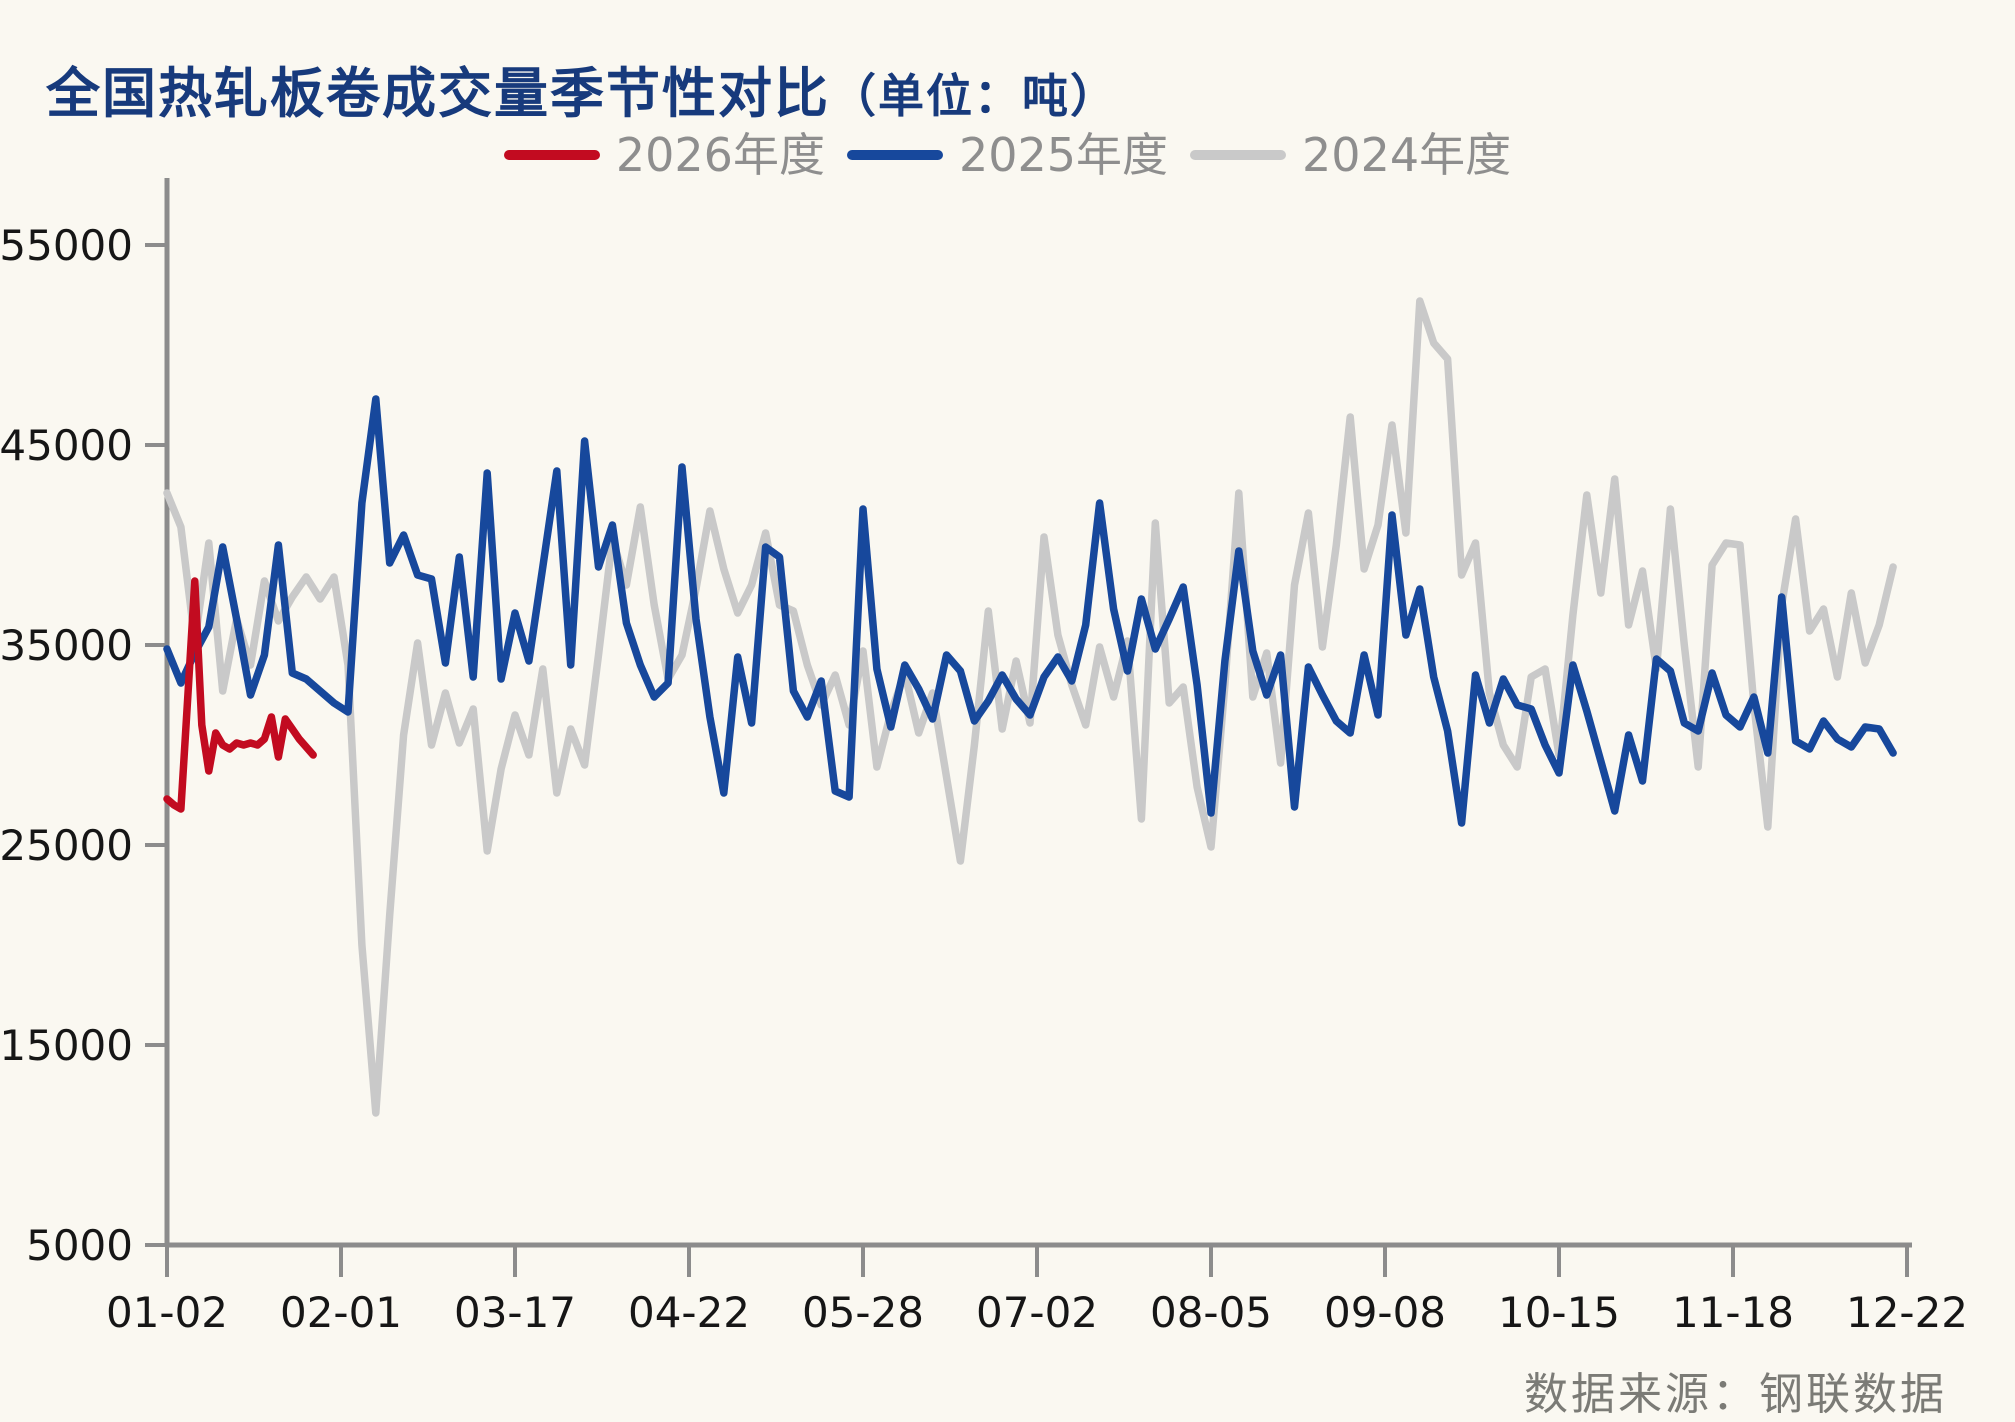 Image resolution: width=2015 pixels, height=1422 pixels. What do you see at coordinates (1063, 155) in the screenshot?
I see `legend-label-2025: 2025年度` at bounding box center [1063, 155].